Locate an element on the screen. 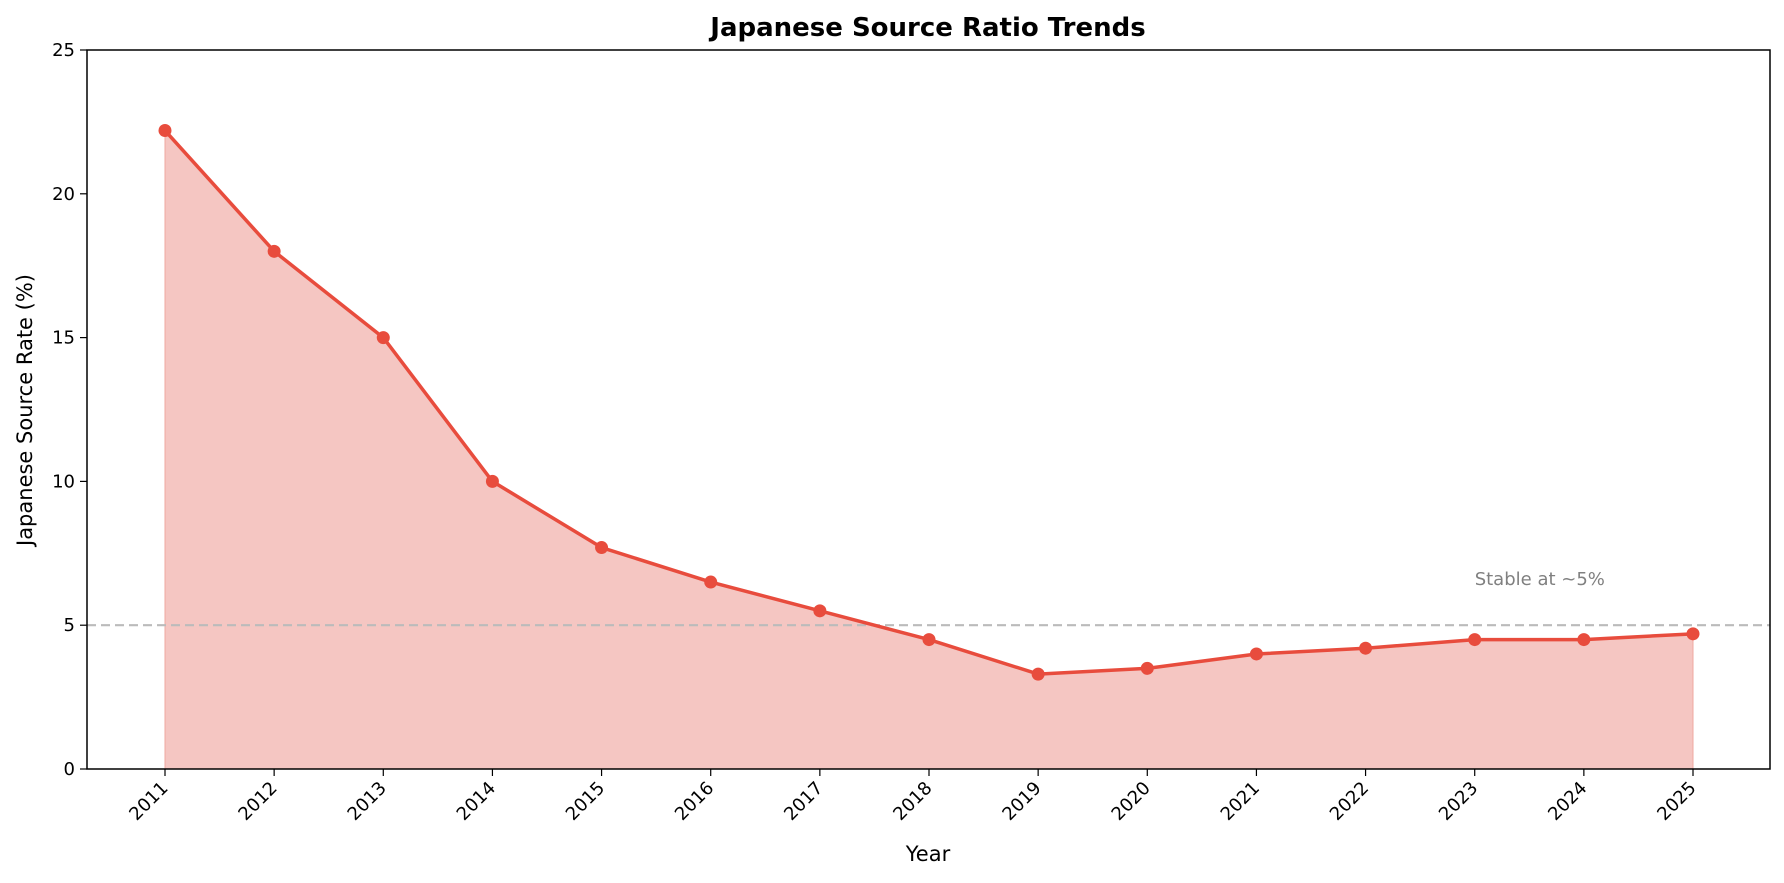  data-point-2022 is located at coordinates (1366, 648).